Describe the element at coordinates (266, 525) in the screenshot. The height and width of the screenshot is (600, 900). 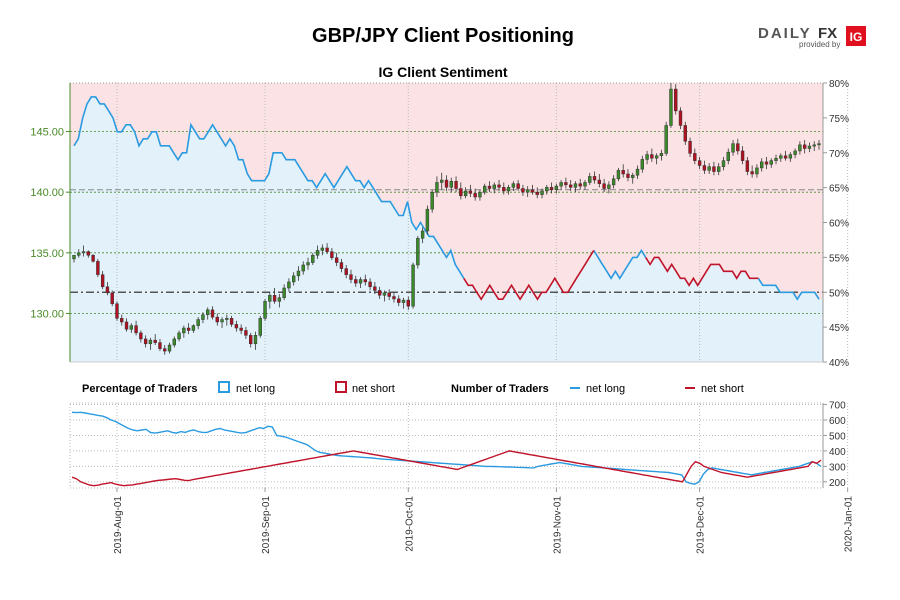
I see `x-tick-label: 2019-Sep-01` at that location.